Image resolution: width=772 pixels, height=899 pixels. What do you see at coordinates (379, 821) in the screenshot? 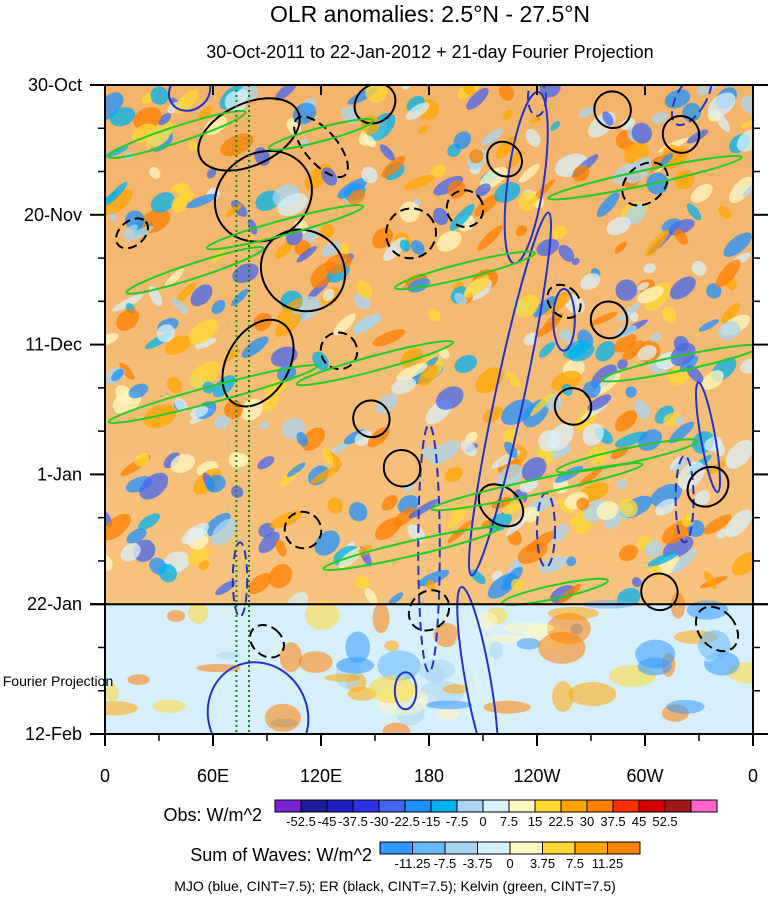
I see `colorbar-tick-label: -30` at bounding box center [379, 821].